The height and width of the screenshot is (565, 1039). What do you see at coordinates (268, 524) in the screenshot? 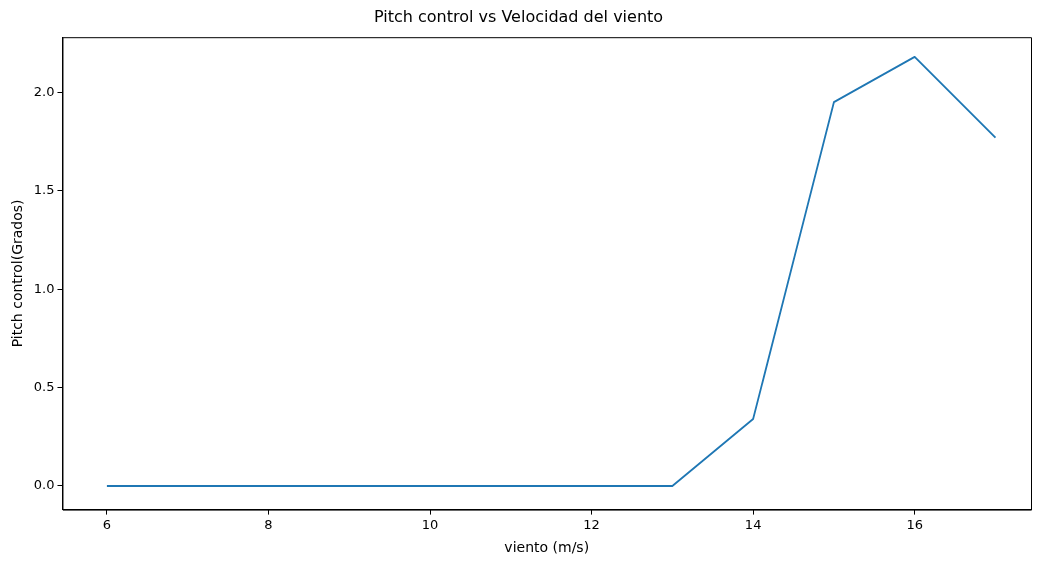
I see `x-tick-label: 8` at bounding box center [268, 524].